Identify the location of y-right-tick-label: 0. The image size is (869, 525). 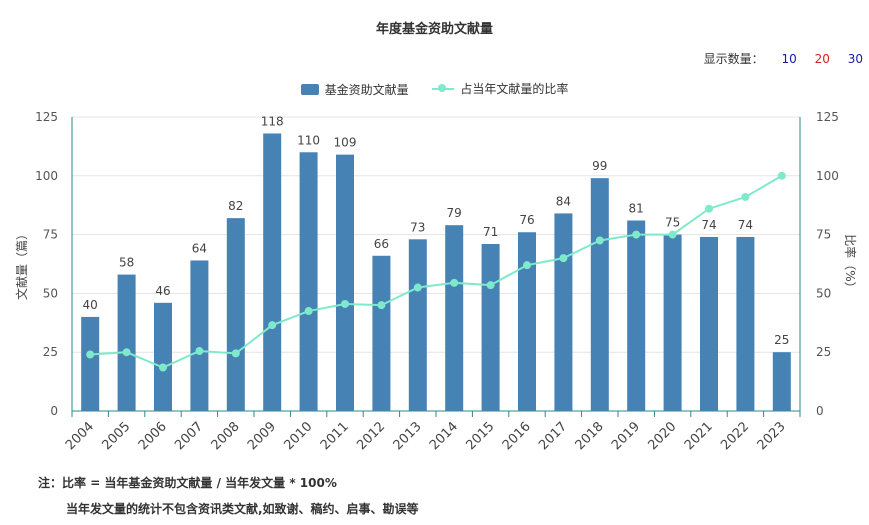
(820, 411).